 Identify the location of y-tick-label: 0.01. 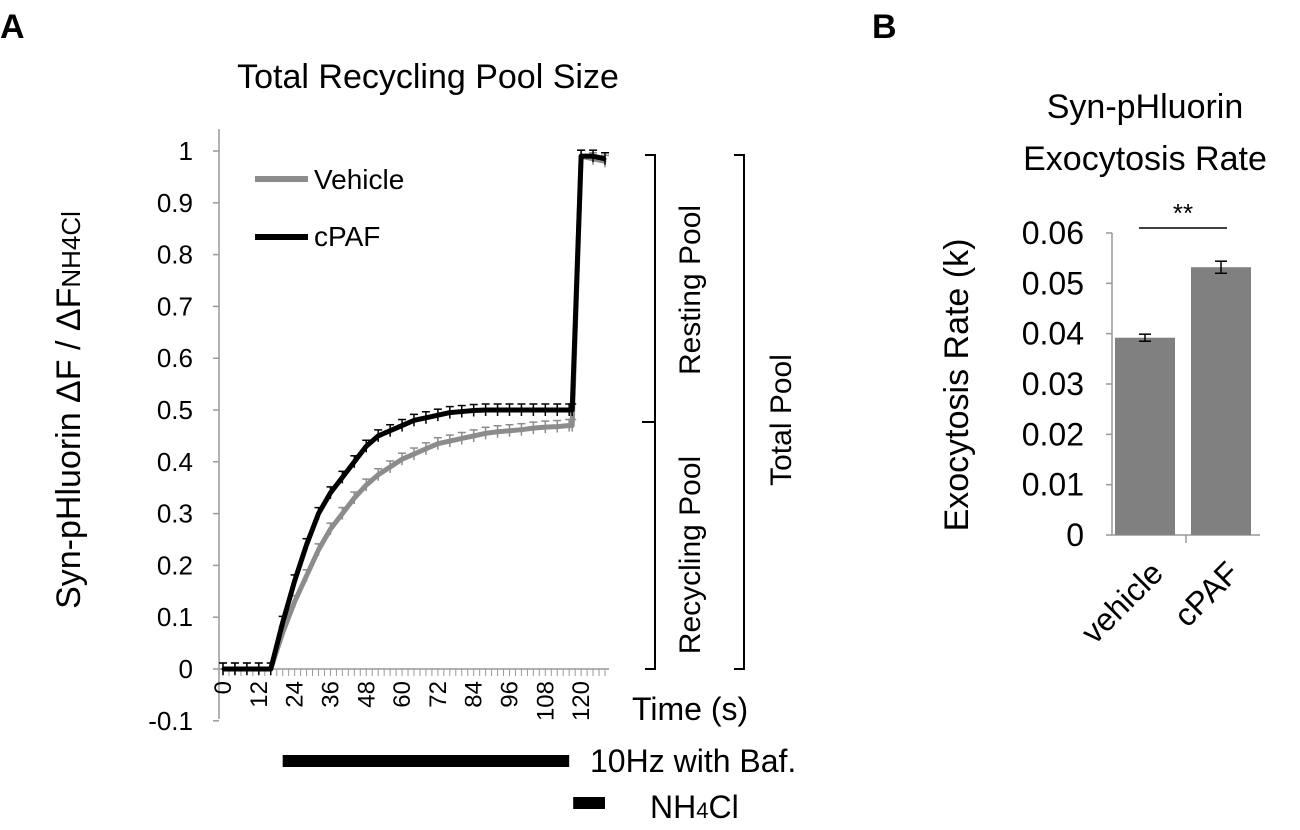
(1053, 485).